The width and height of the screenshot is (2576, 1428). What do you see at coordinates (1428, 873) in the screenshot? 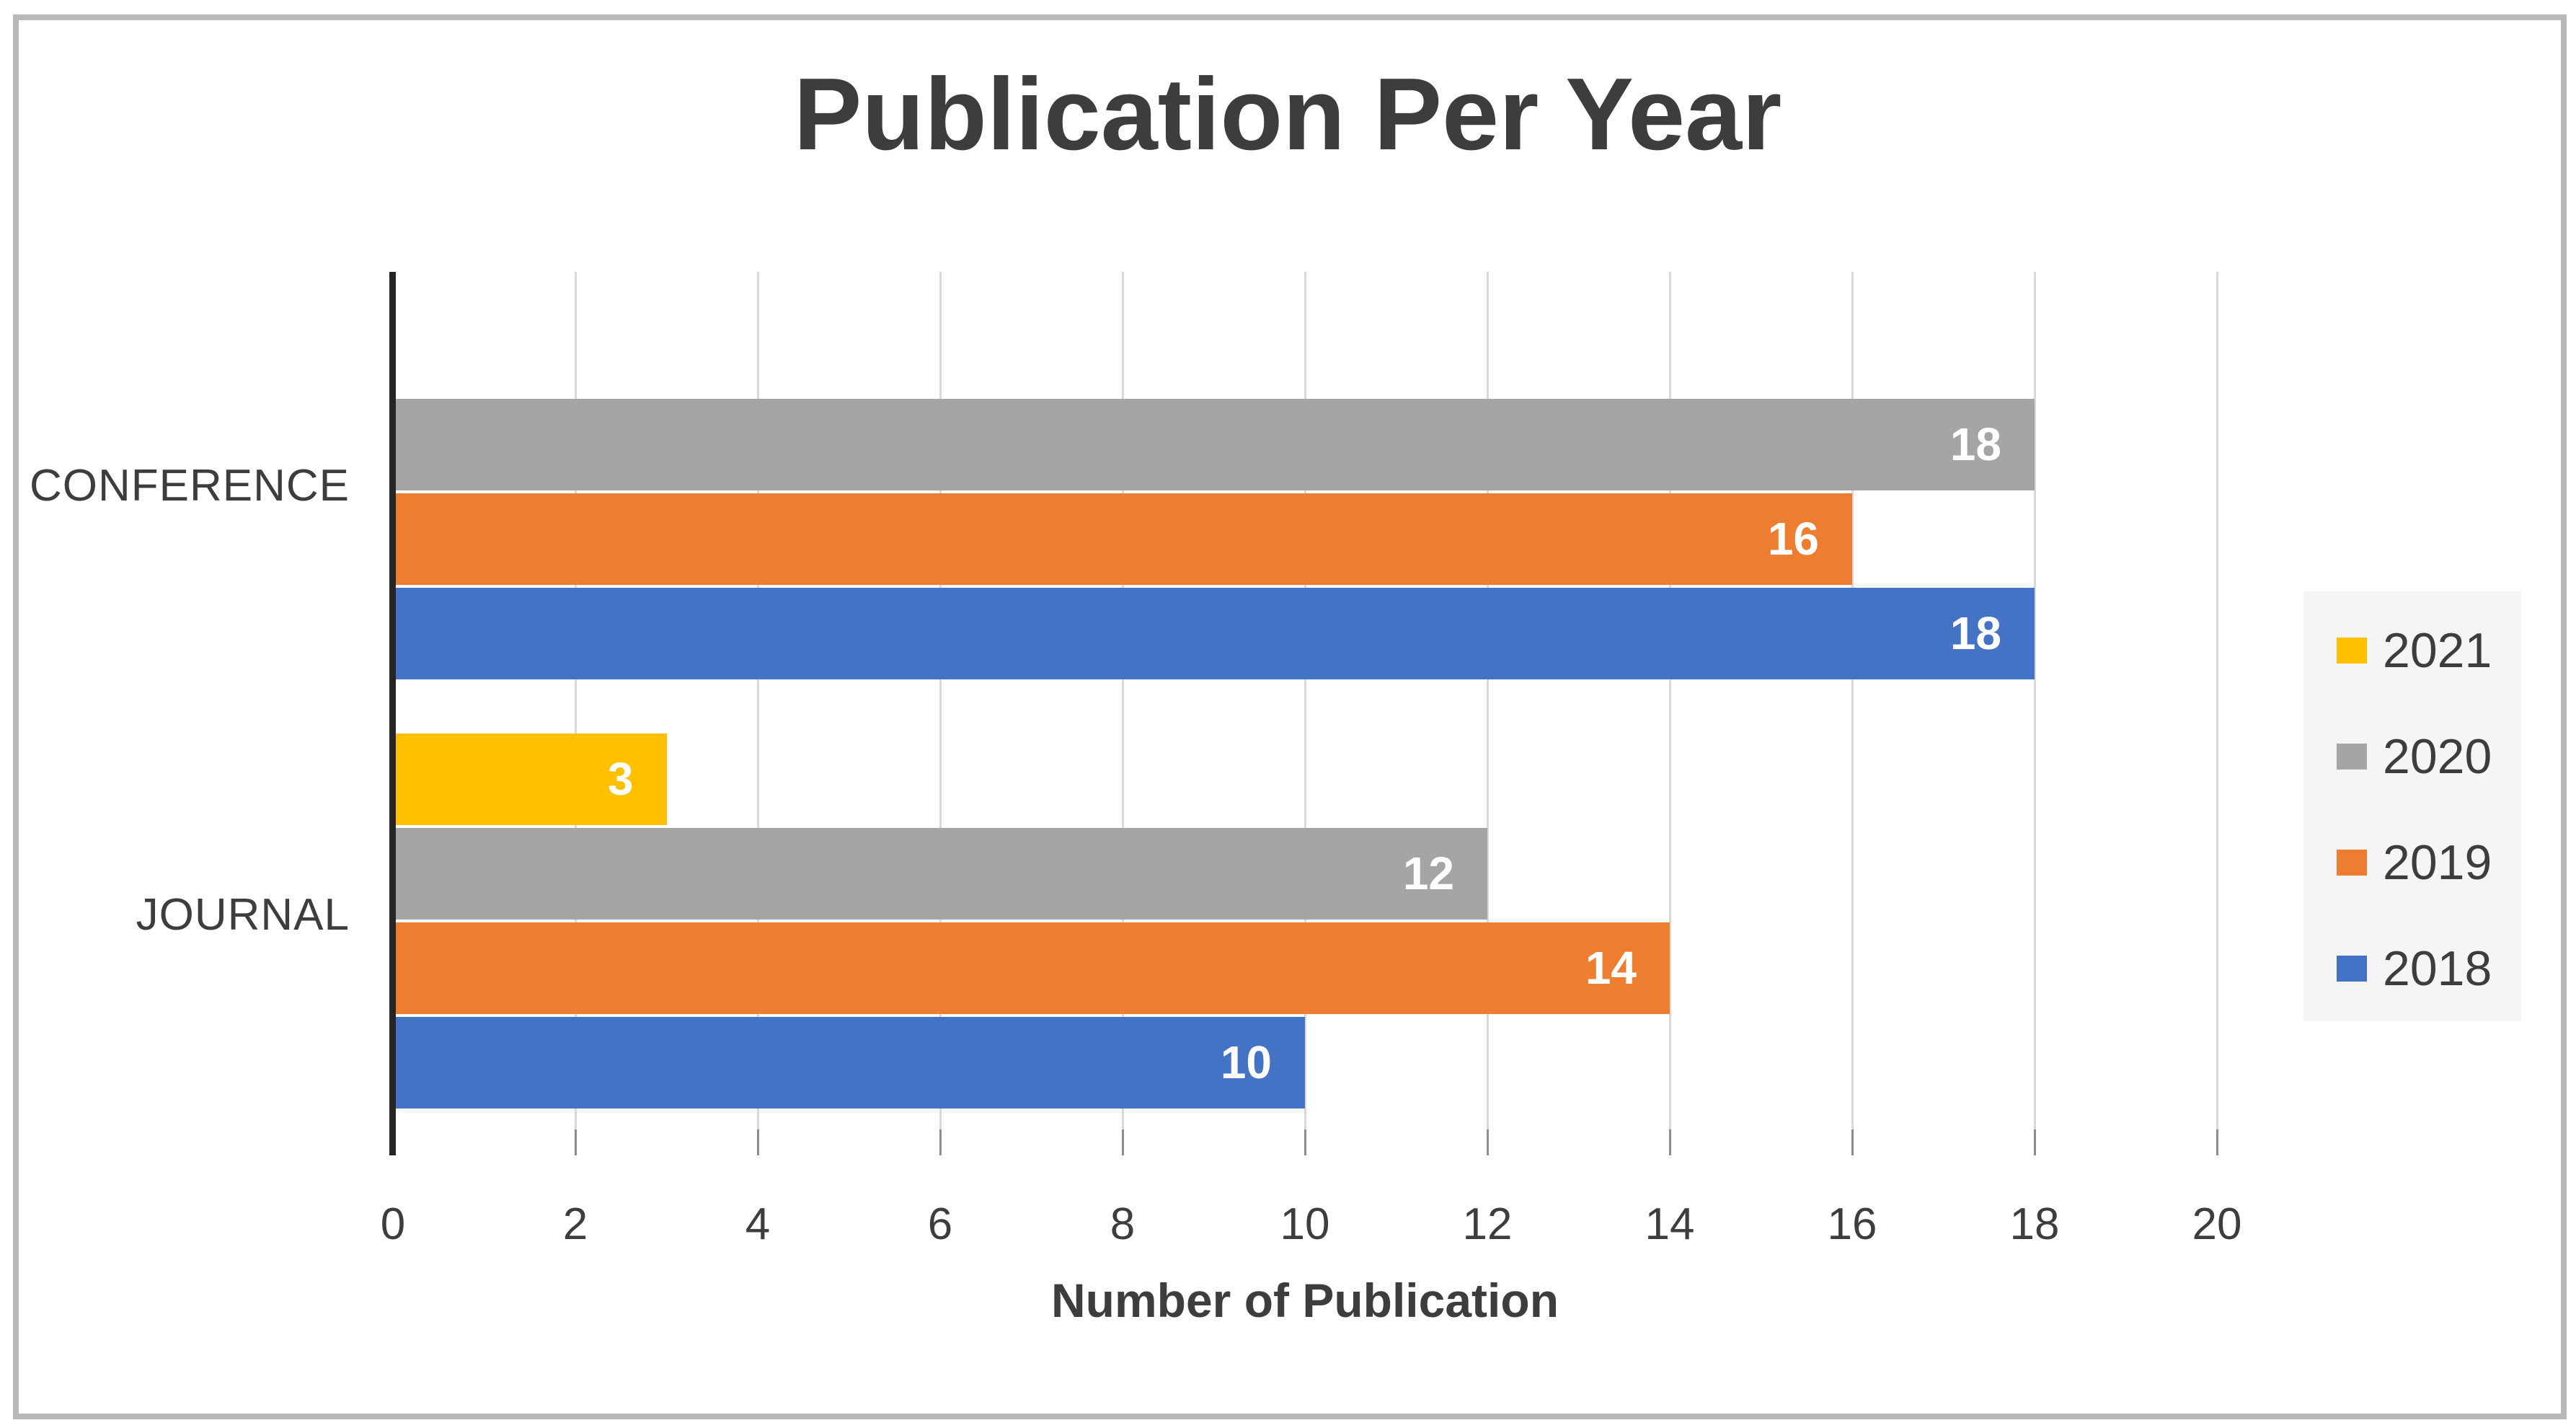
I see `bar-data-label: 12` at bounding box center [1428, 873].